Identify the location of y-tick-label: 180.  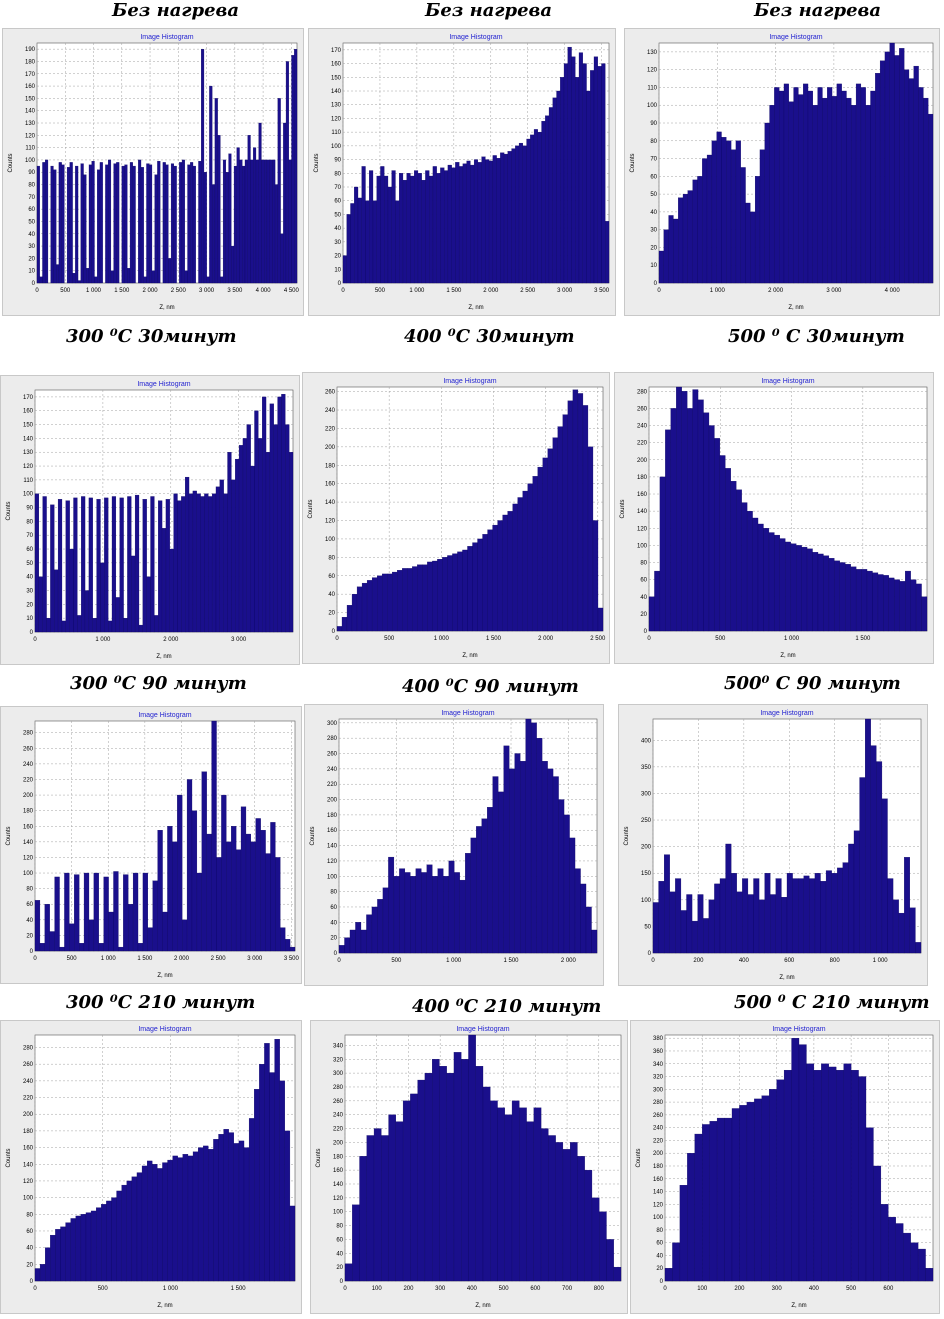
(30, 62).